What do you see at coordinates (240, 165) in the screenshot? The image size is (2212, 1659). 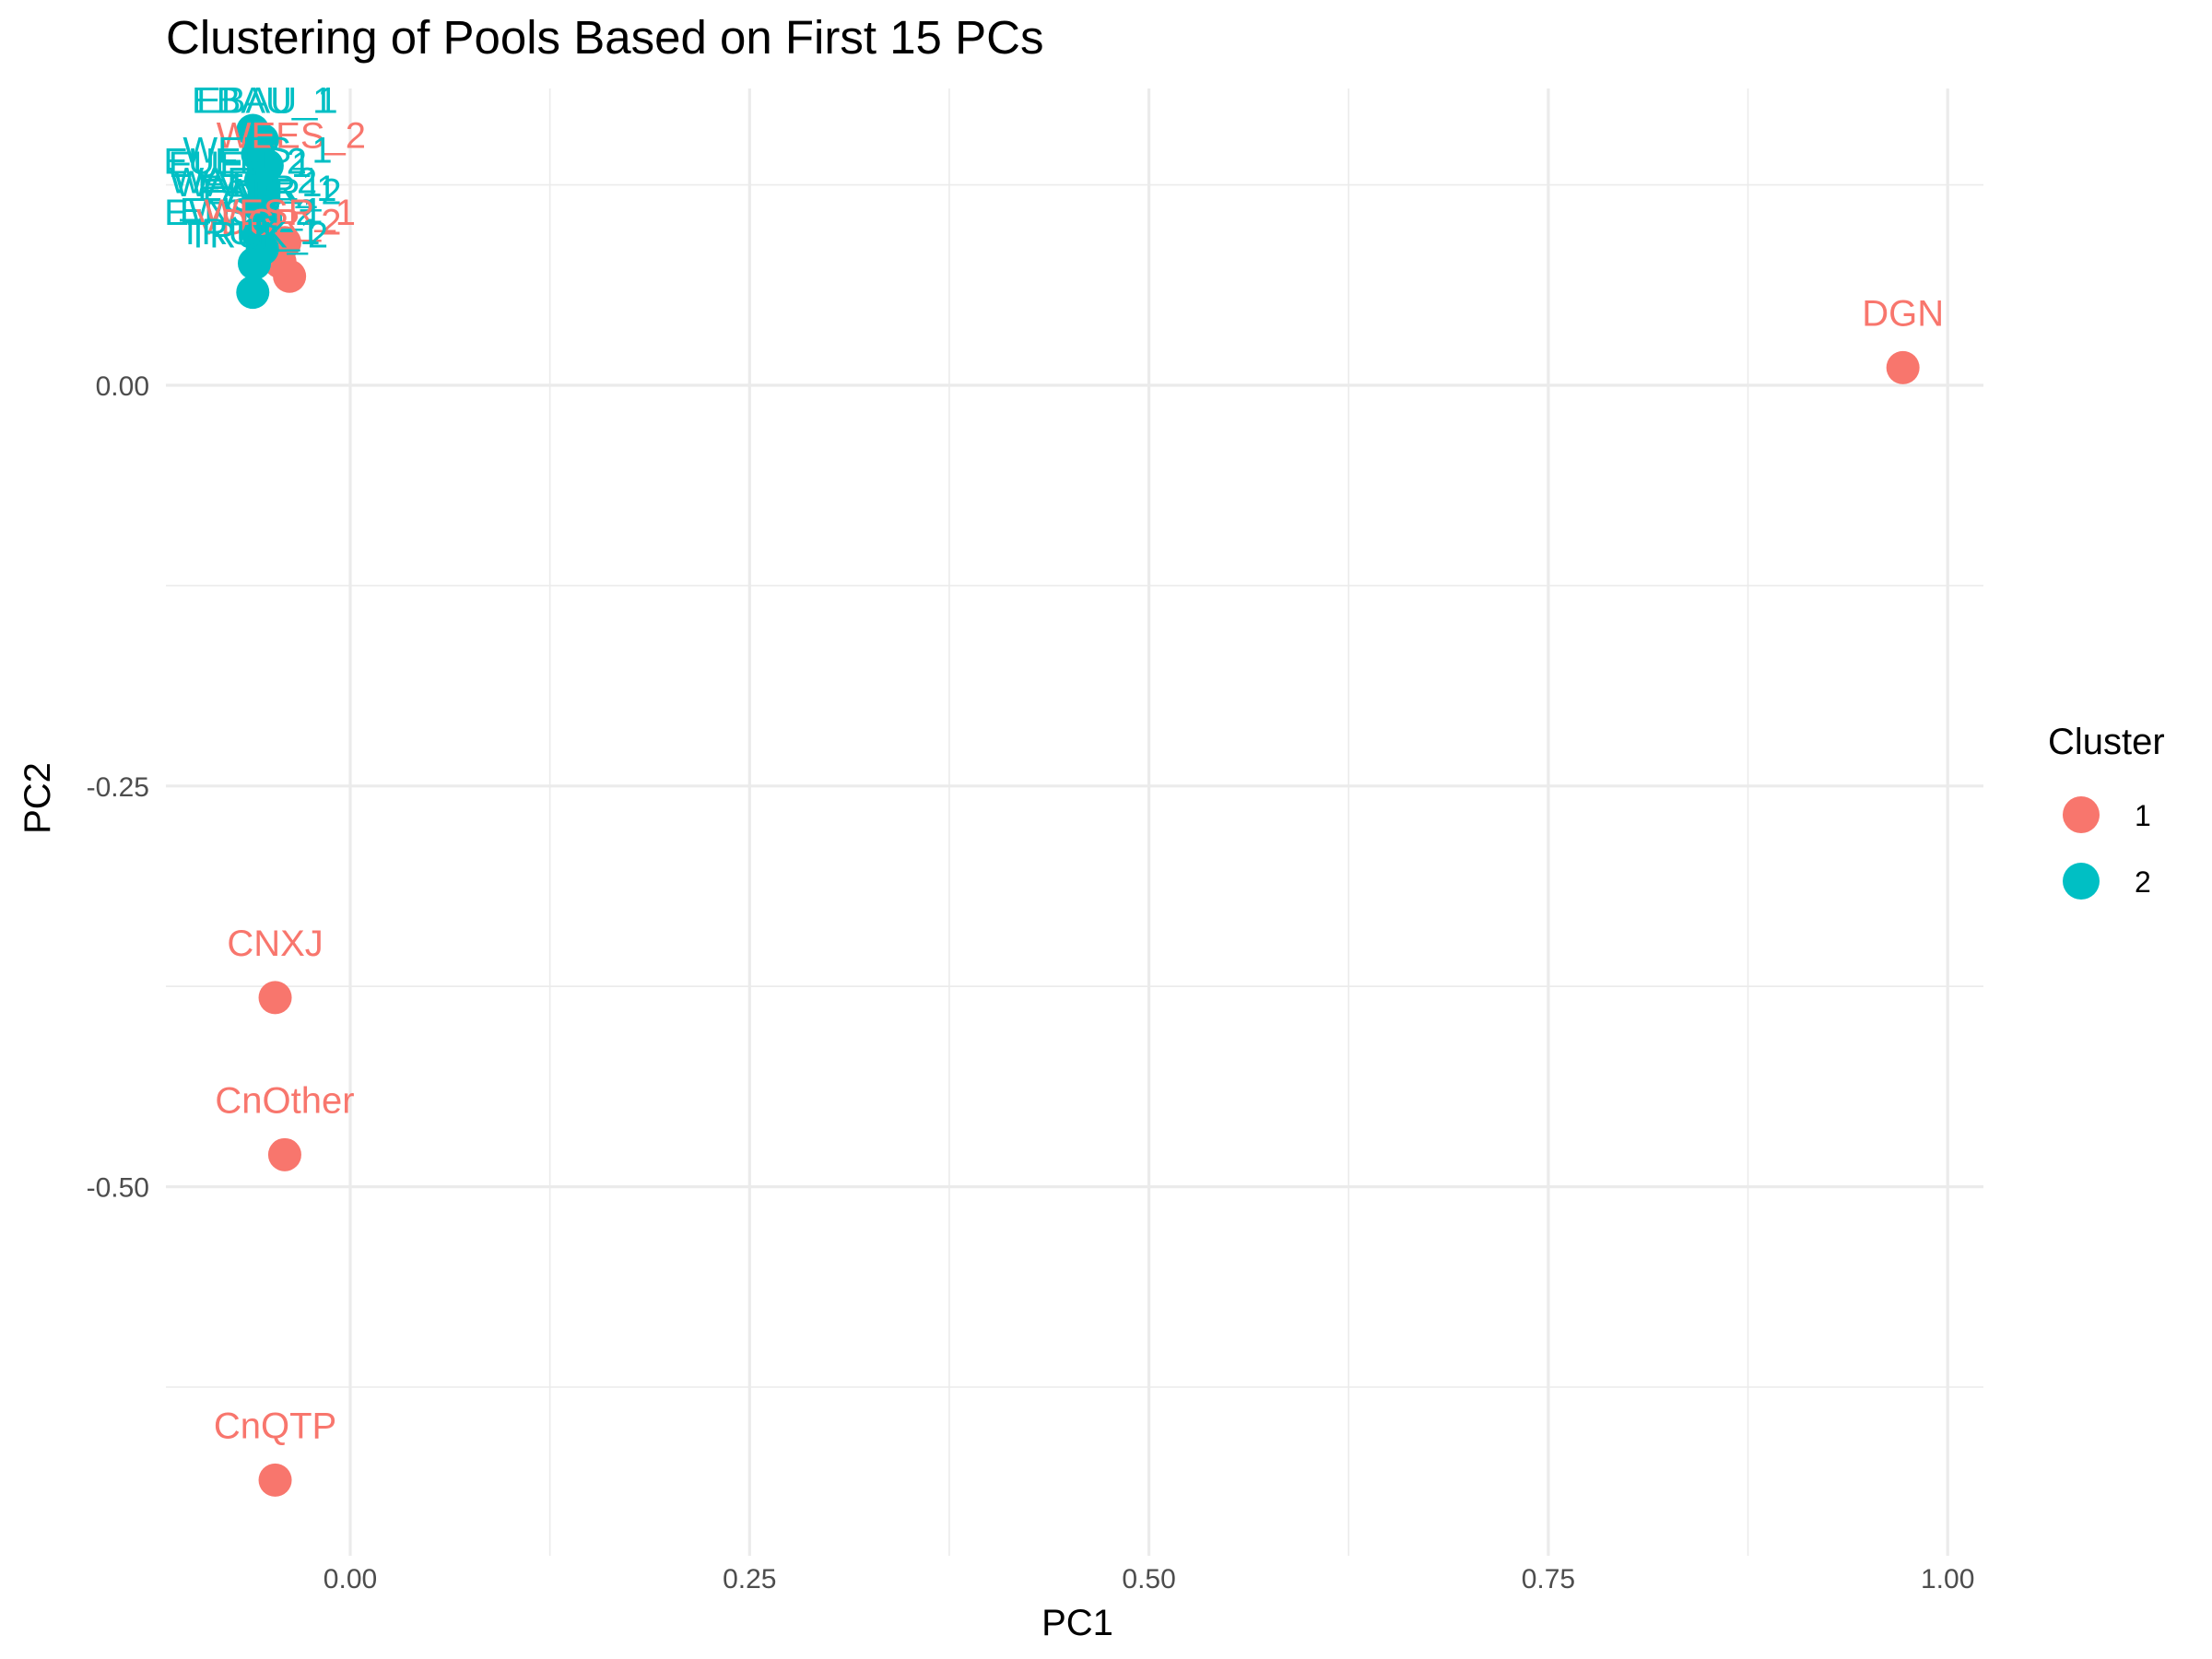 I see `point-label: EUEN_1` at bounding box center [240, 165].